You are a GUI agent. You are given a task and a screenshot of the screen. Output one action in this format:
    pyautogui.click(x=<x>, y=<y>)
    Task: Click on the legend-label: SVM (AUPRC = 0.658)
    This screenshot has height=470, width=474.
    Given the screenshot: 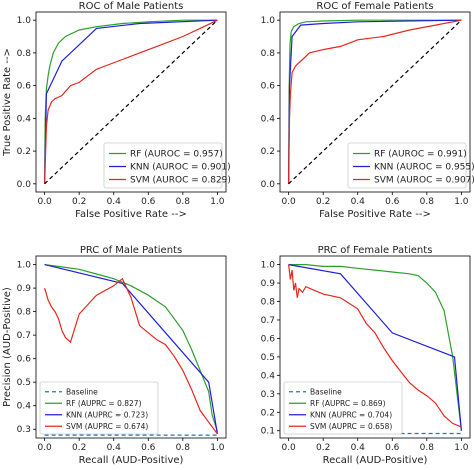 What is the action you would take?
    pyautogui.click(x=351, y=426)
    